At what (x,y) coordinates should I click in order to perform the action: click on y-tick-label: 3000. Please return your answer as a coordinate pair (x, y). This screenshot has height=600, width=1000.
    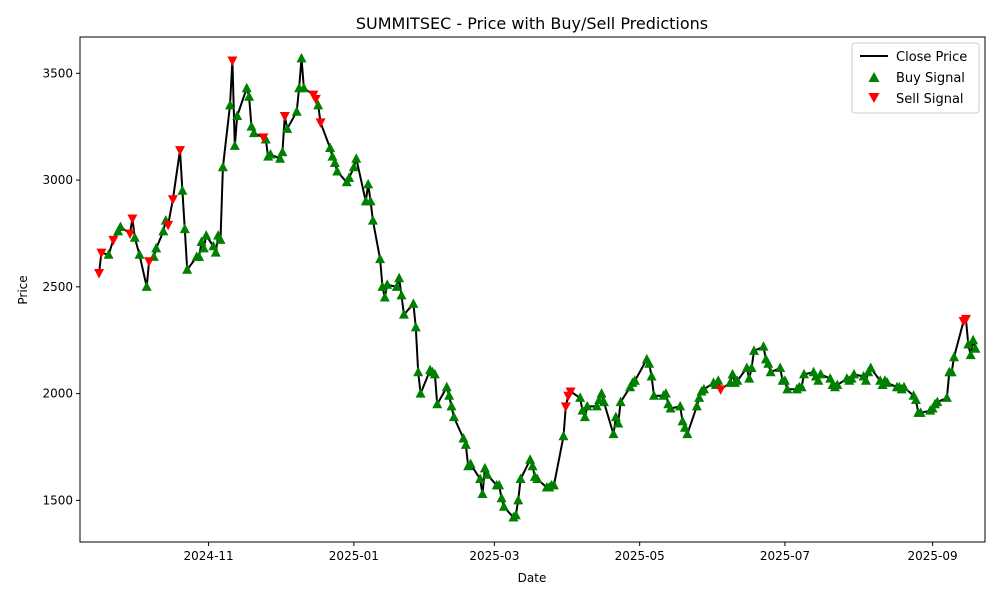
    Looking at the image, I should click on (57, 180).